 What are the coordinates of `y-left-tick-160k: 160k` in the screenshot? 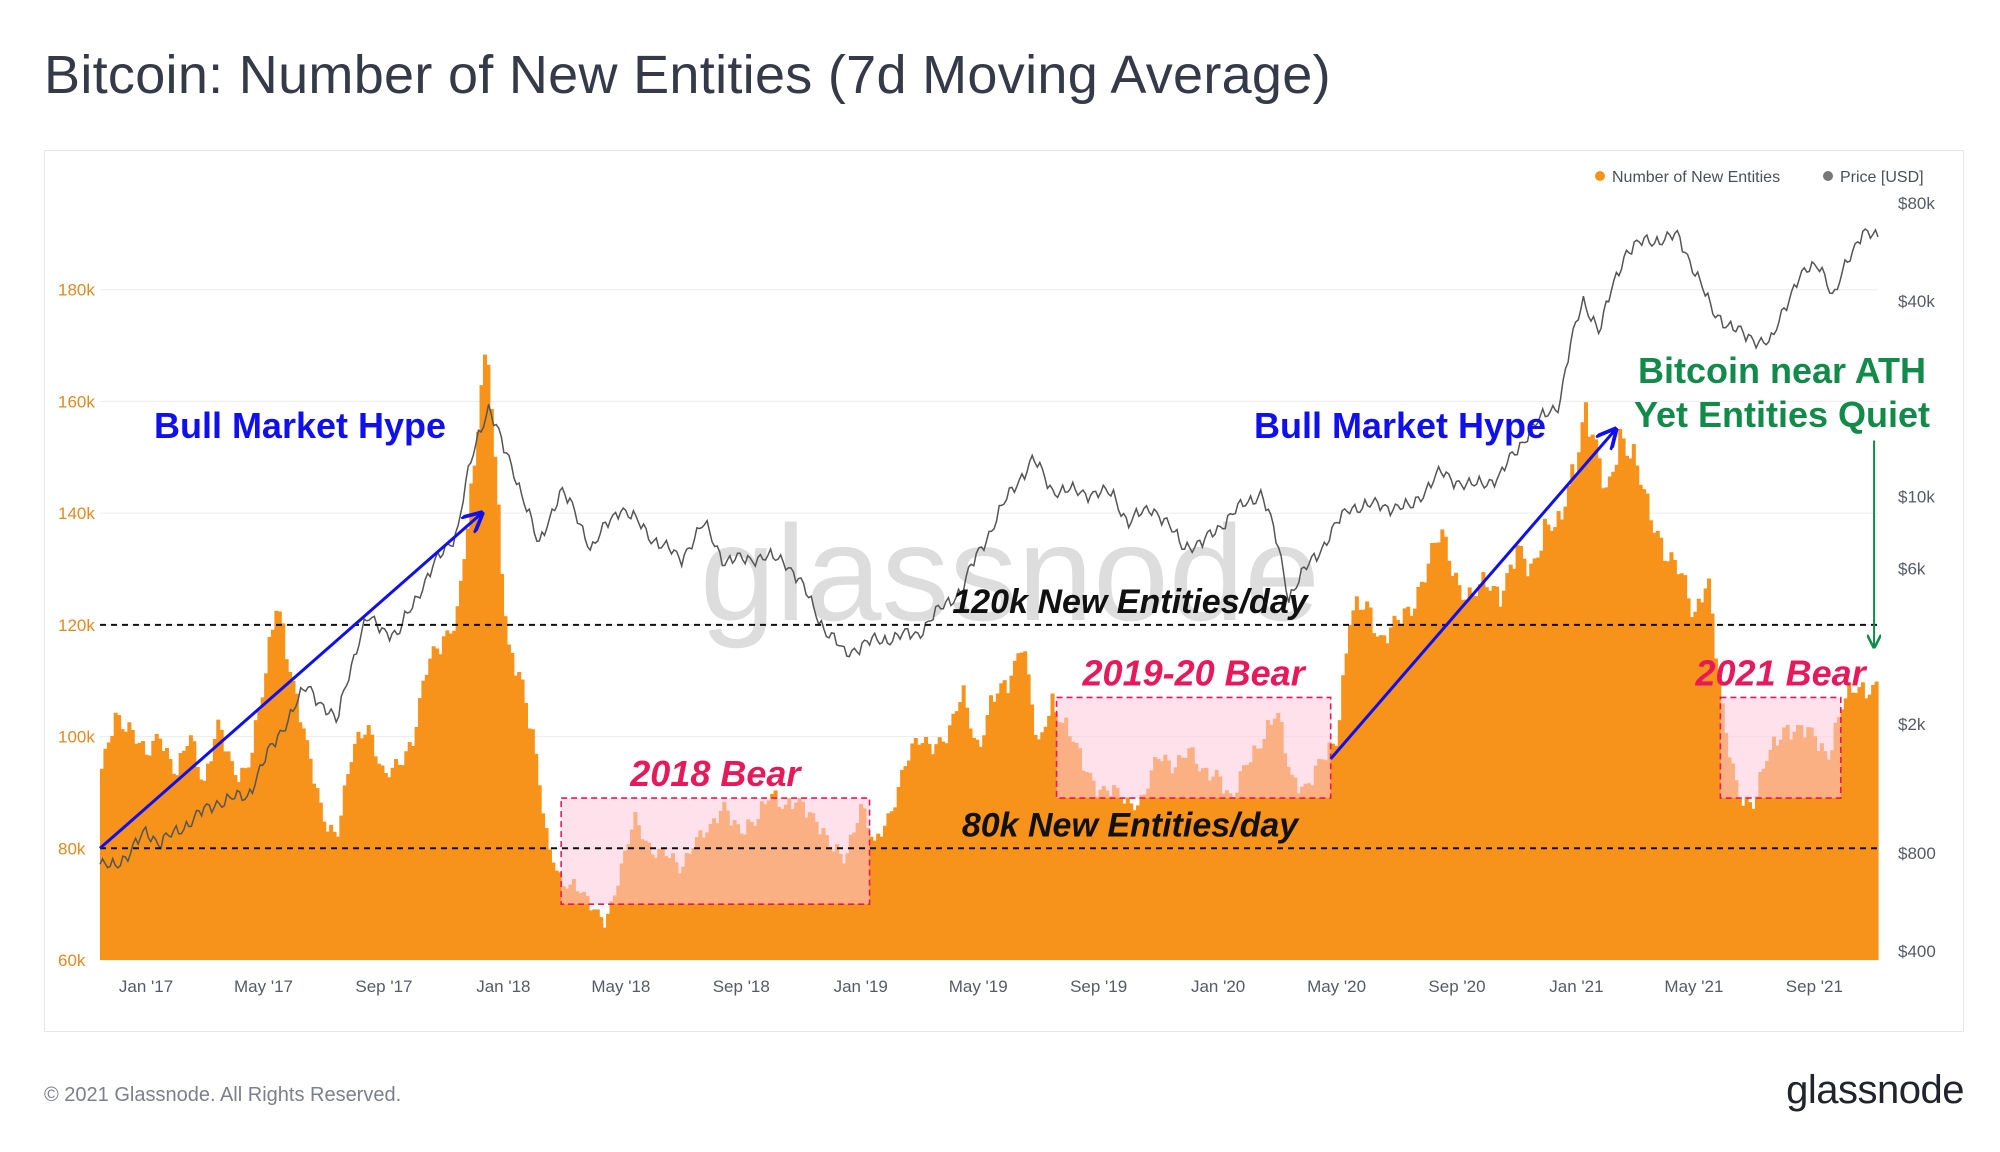 It's located at (76, 401).